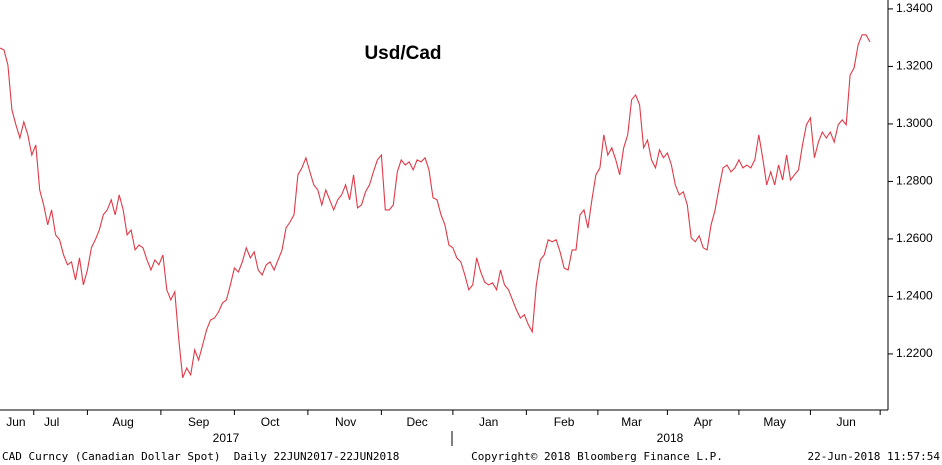  What do you see at coordinates (670, 438) in the screenshot?
I see `year-label: 2018` at bounding box center [670, 438].